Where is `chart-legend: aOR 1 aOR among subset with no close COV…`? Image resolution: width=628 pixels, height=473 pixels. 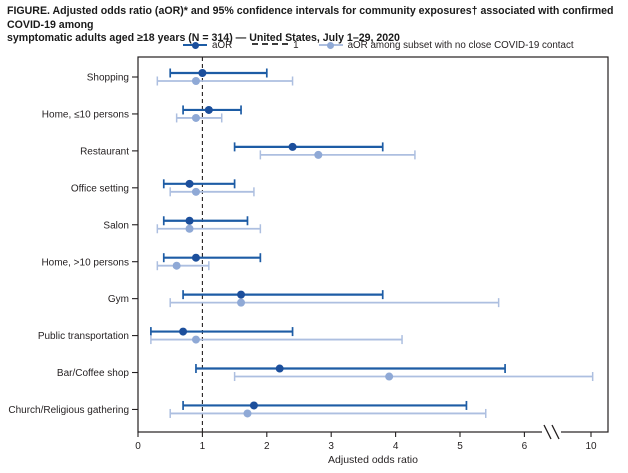
chart-legend: aOR 1 aOR among subset with no close COV… is located at coordinates (378, 45).